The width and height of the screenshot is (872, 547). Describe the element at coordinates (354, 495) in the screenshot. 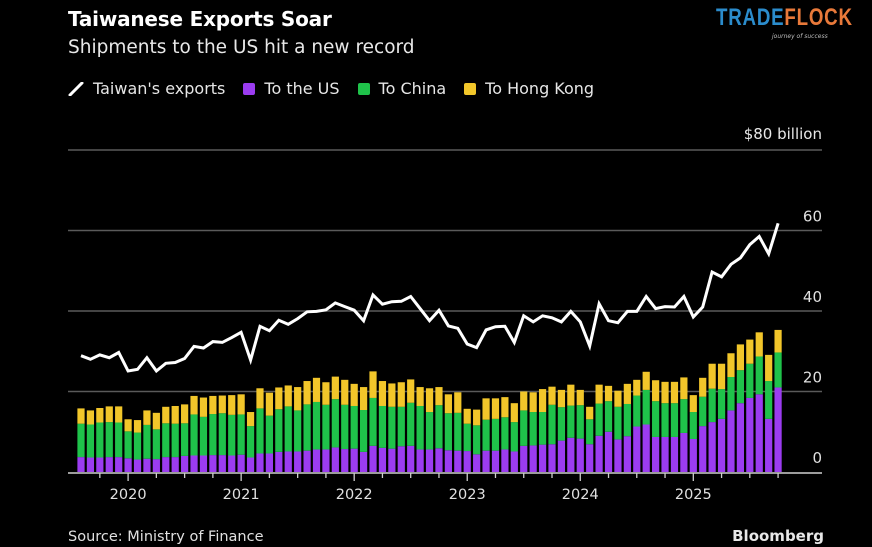

I see `x-tick-label: 2022` at that location.